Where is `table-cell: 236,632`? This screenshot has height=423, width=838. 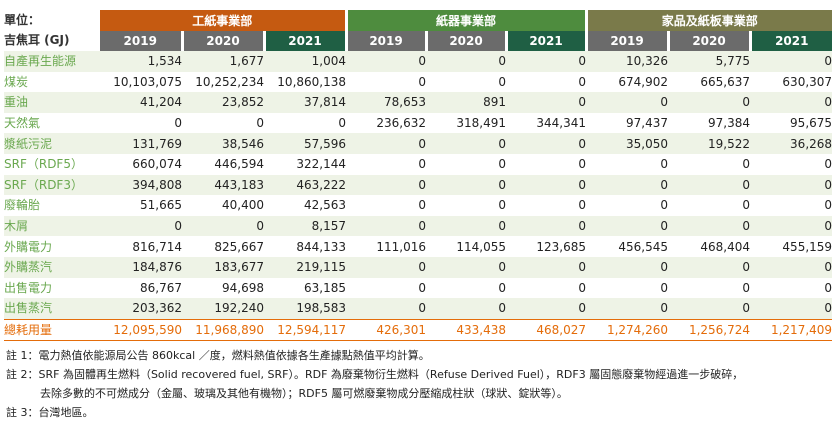
table-cell: 236,632 is located at coordinates (401, 123).